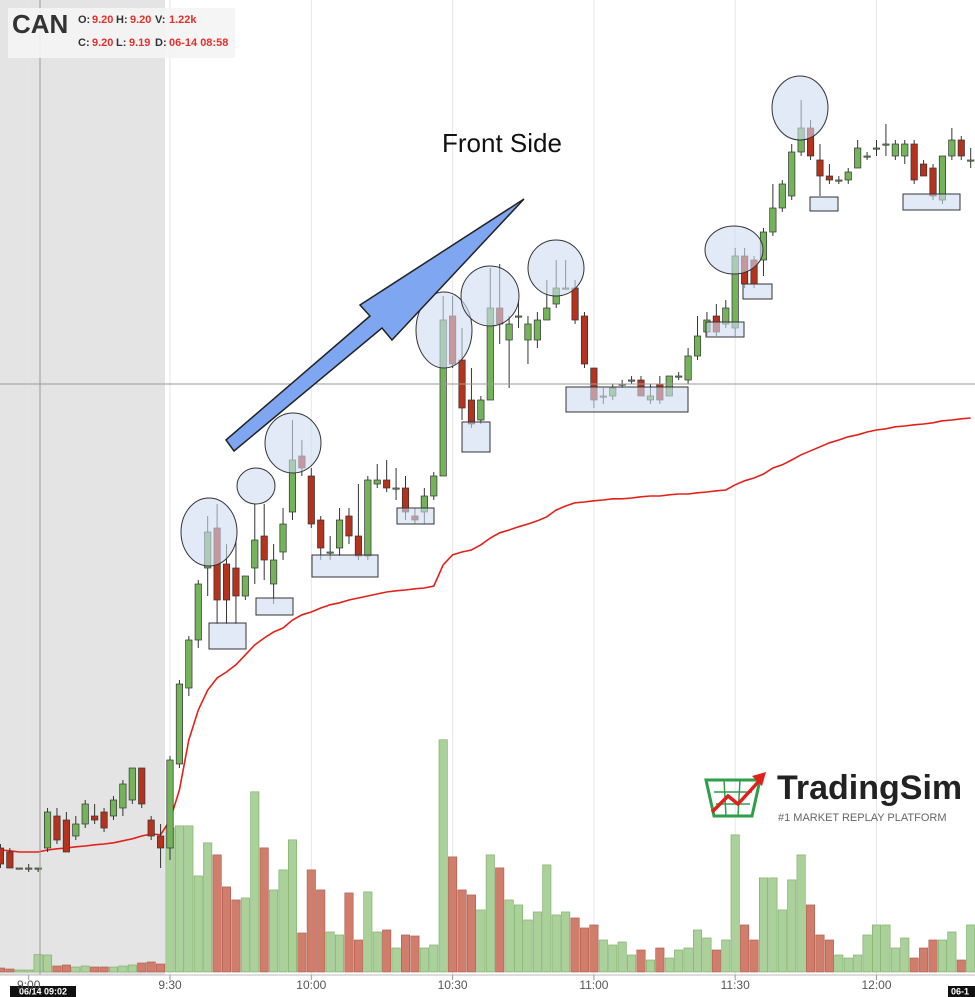 The height and width of the screenshot is (997, 975). I want to click on x-tick-label: 11:00, so click(593, 985).